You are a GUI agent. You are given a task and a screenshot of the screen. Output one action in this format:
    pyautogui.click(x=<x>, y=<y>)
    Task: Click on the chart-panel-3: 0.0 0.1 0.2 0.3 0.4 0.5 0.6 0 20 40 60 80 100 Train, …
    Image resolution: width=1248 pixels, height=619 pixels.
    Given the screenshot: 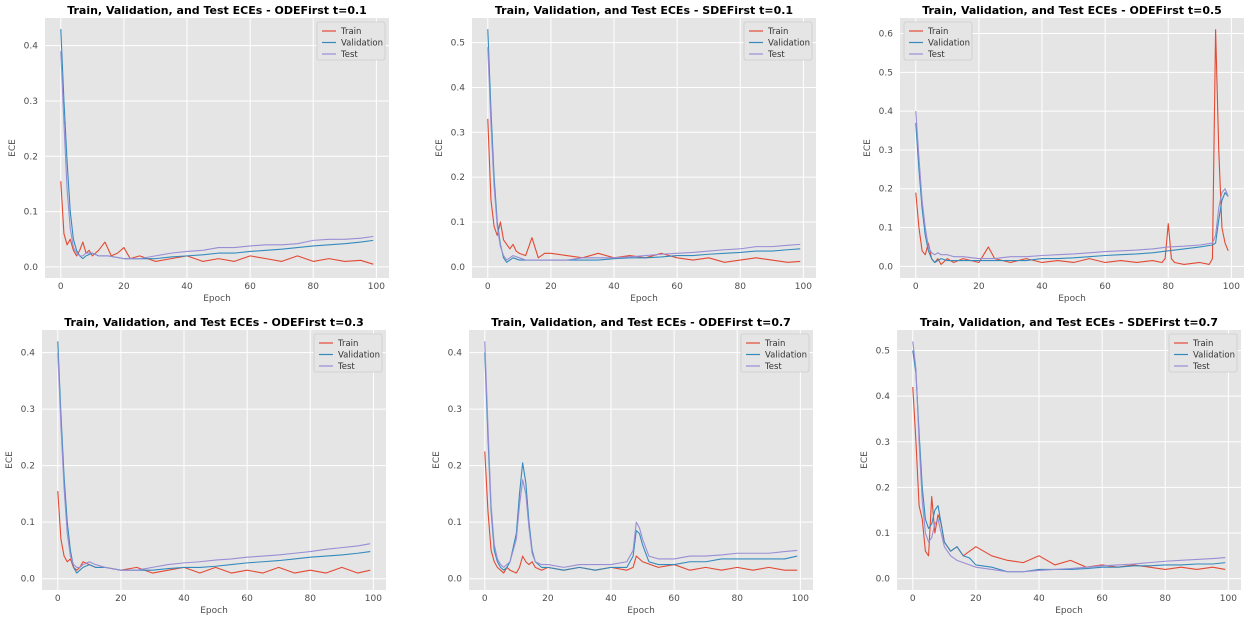 What is the action you would take?
    pyautogui.click(x=1053, y=154)
    